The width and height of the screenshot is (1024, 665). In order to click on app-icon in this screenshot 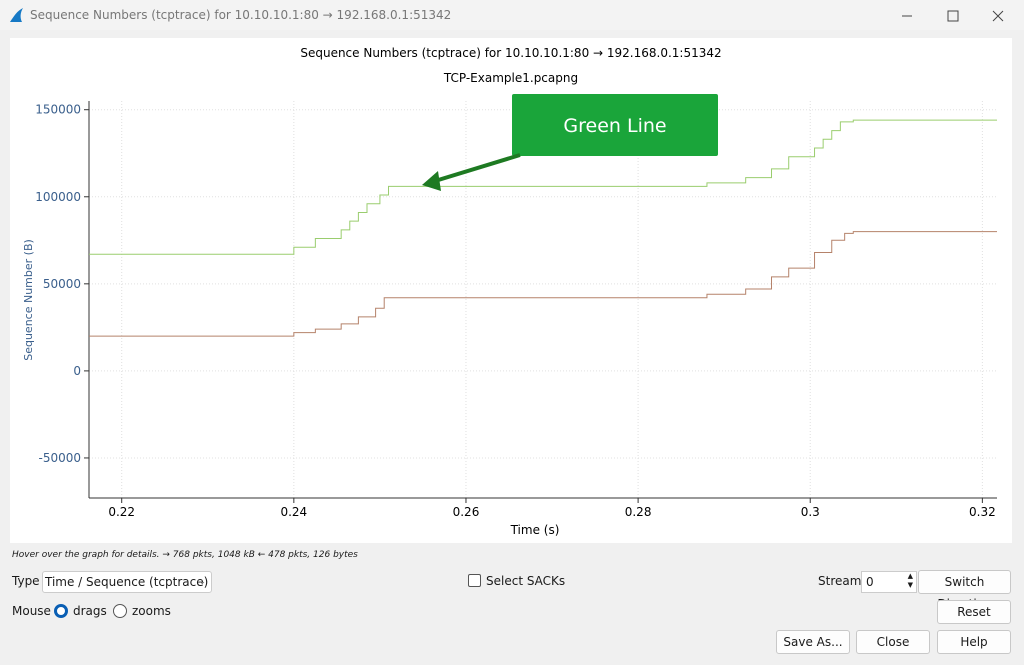, I will do `click(16, 15)`.